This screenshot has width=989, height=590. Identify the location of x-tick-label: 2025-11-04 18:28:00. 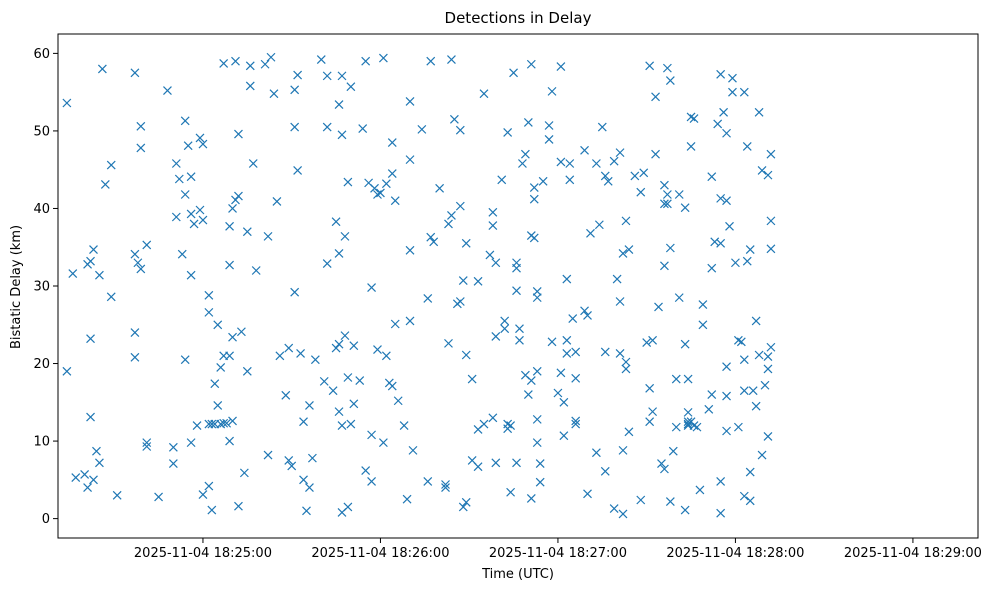
(735, 553).